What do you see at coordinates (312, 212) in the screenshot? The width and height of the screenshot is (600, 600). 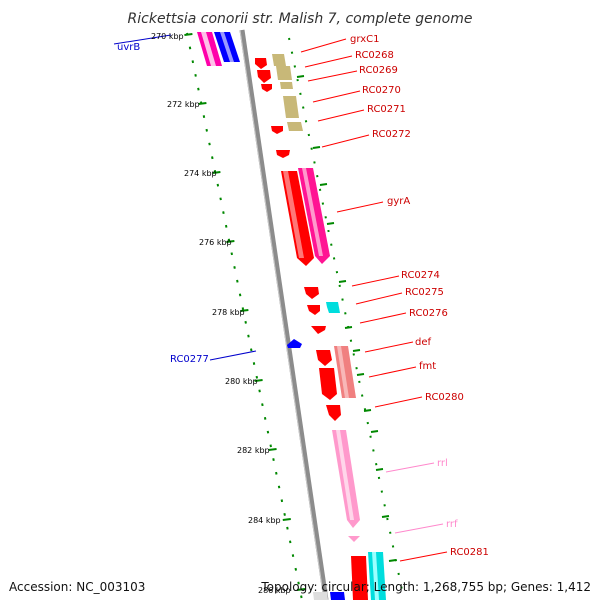 I see `magenta-feature-highlight` at bounding box center [312, 212].